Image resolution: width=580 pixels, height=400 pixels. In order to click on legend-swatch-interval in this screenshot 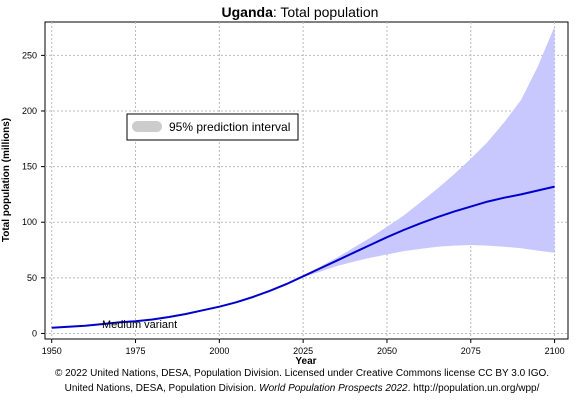, I will do `click(147, 126)`.